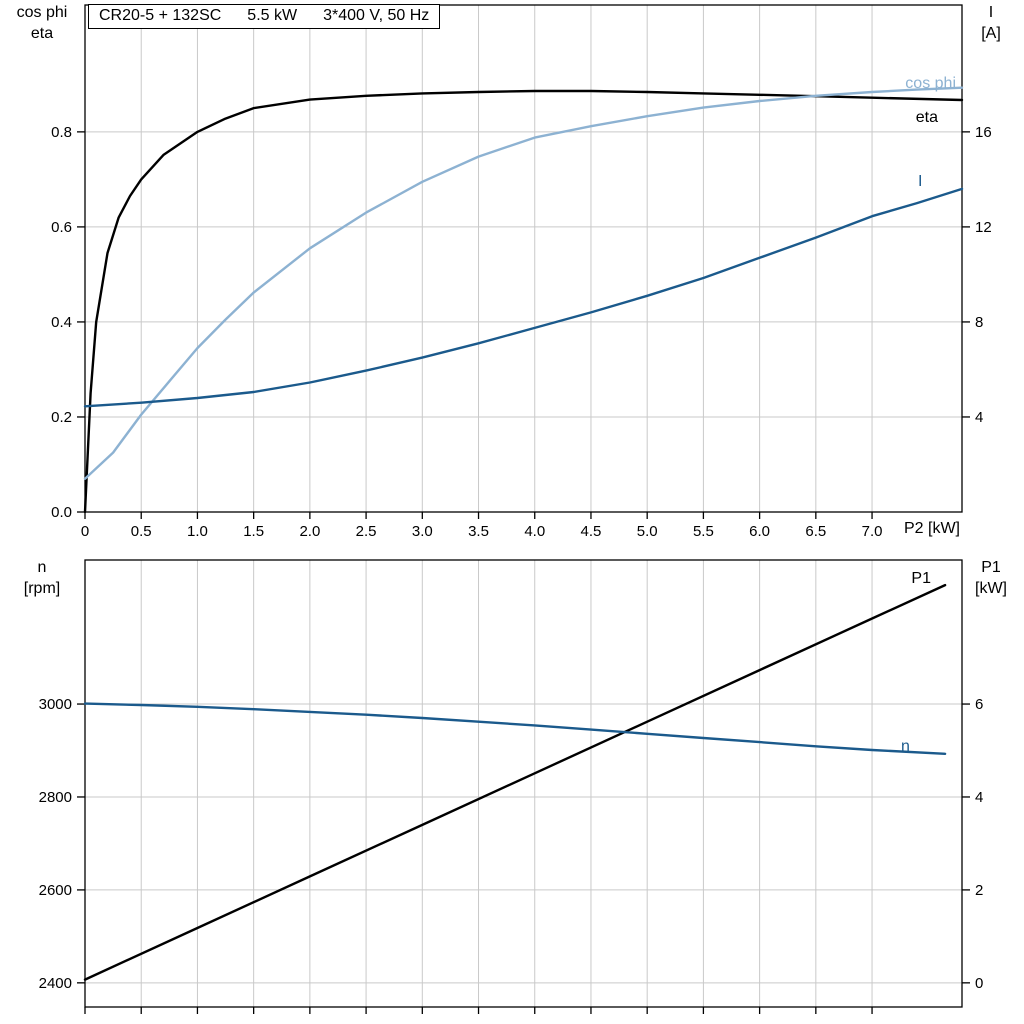  I want to click on y-left-tick-label: 0.0, so click(61, 512).